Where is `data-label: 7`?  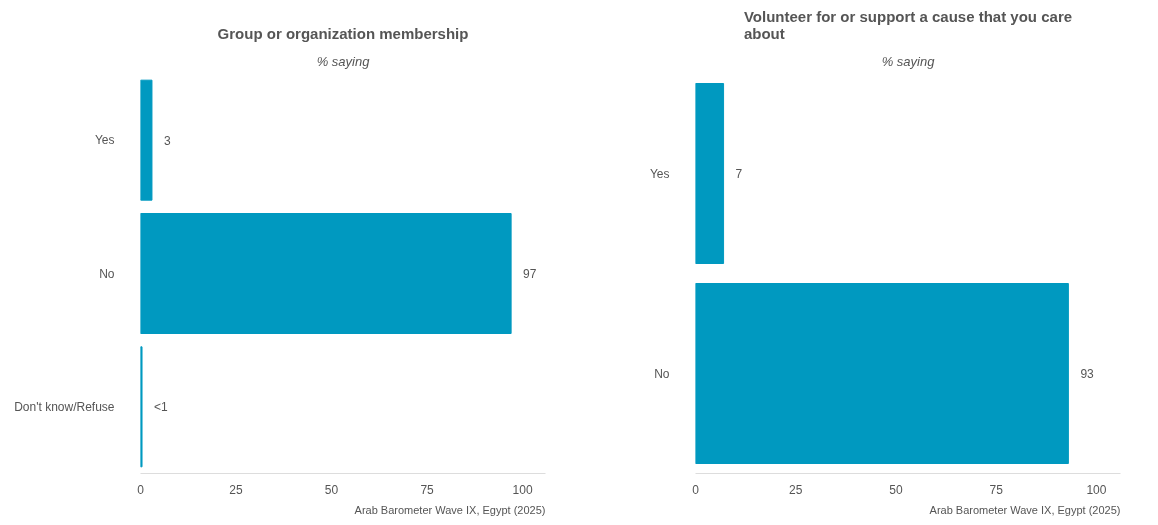 data-label: 7 is located at coordinates (739, 174).